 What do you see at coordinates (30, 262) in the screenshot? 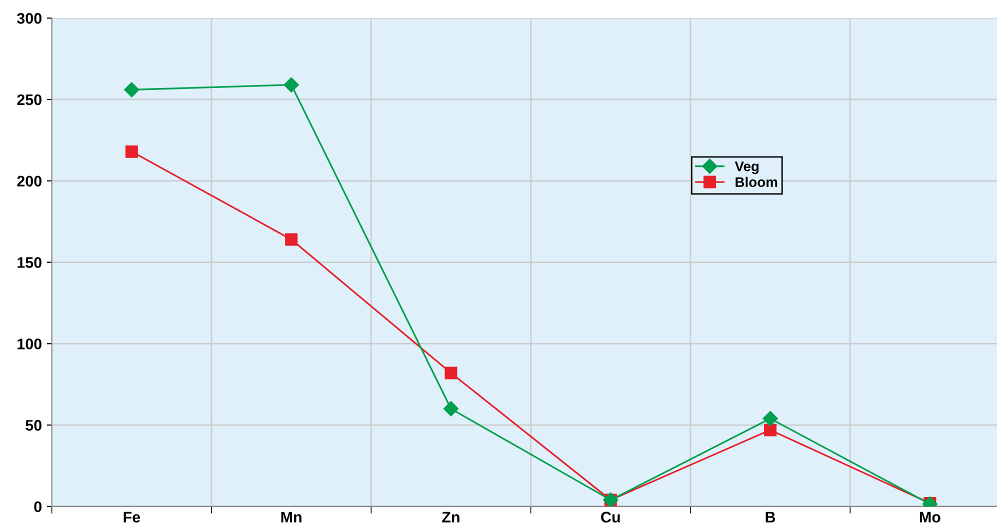
I see `y-tick-label: 150` at bounding box center [30, 262].